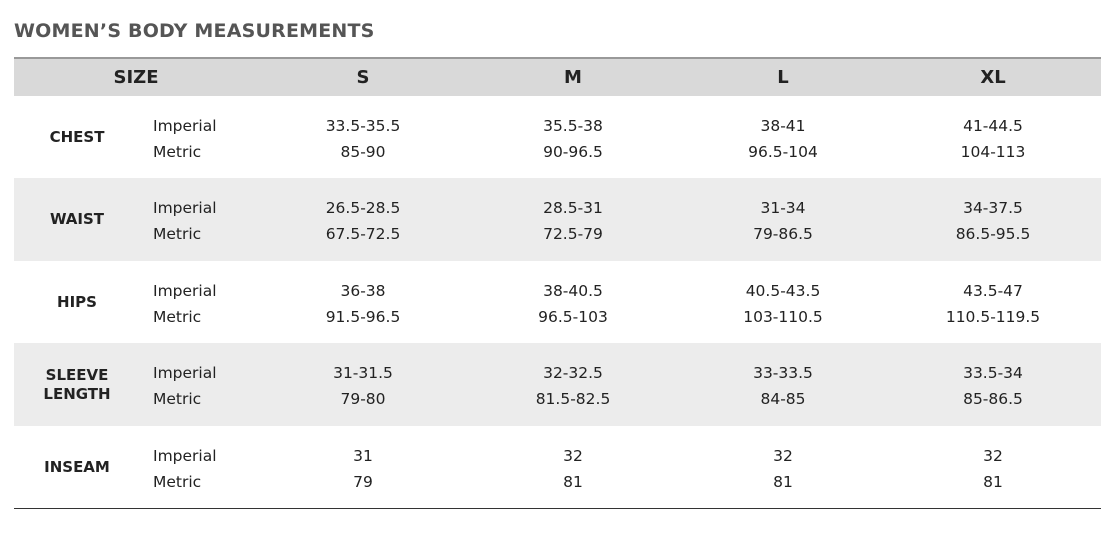  Describe the element at coordinates (363, 317) in the screenshot. I see `measurement: 91.5-96.5` at that location.